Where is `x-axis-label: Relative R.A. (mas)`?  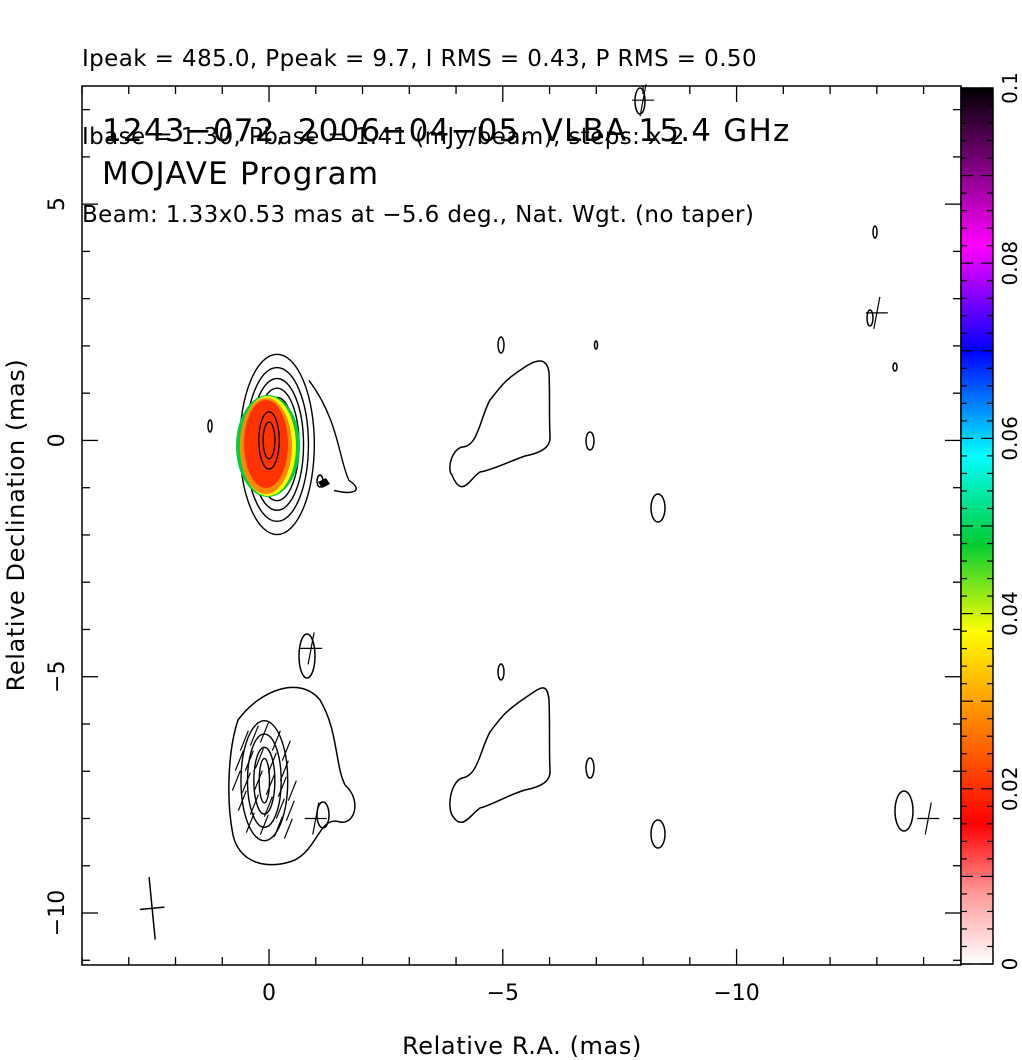 x-axis-label: Relative R.A. (mas) is located at coordinates (522, 1046).